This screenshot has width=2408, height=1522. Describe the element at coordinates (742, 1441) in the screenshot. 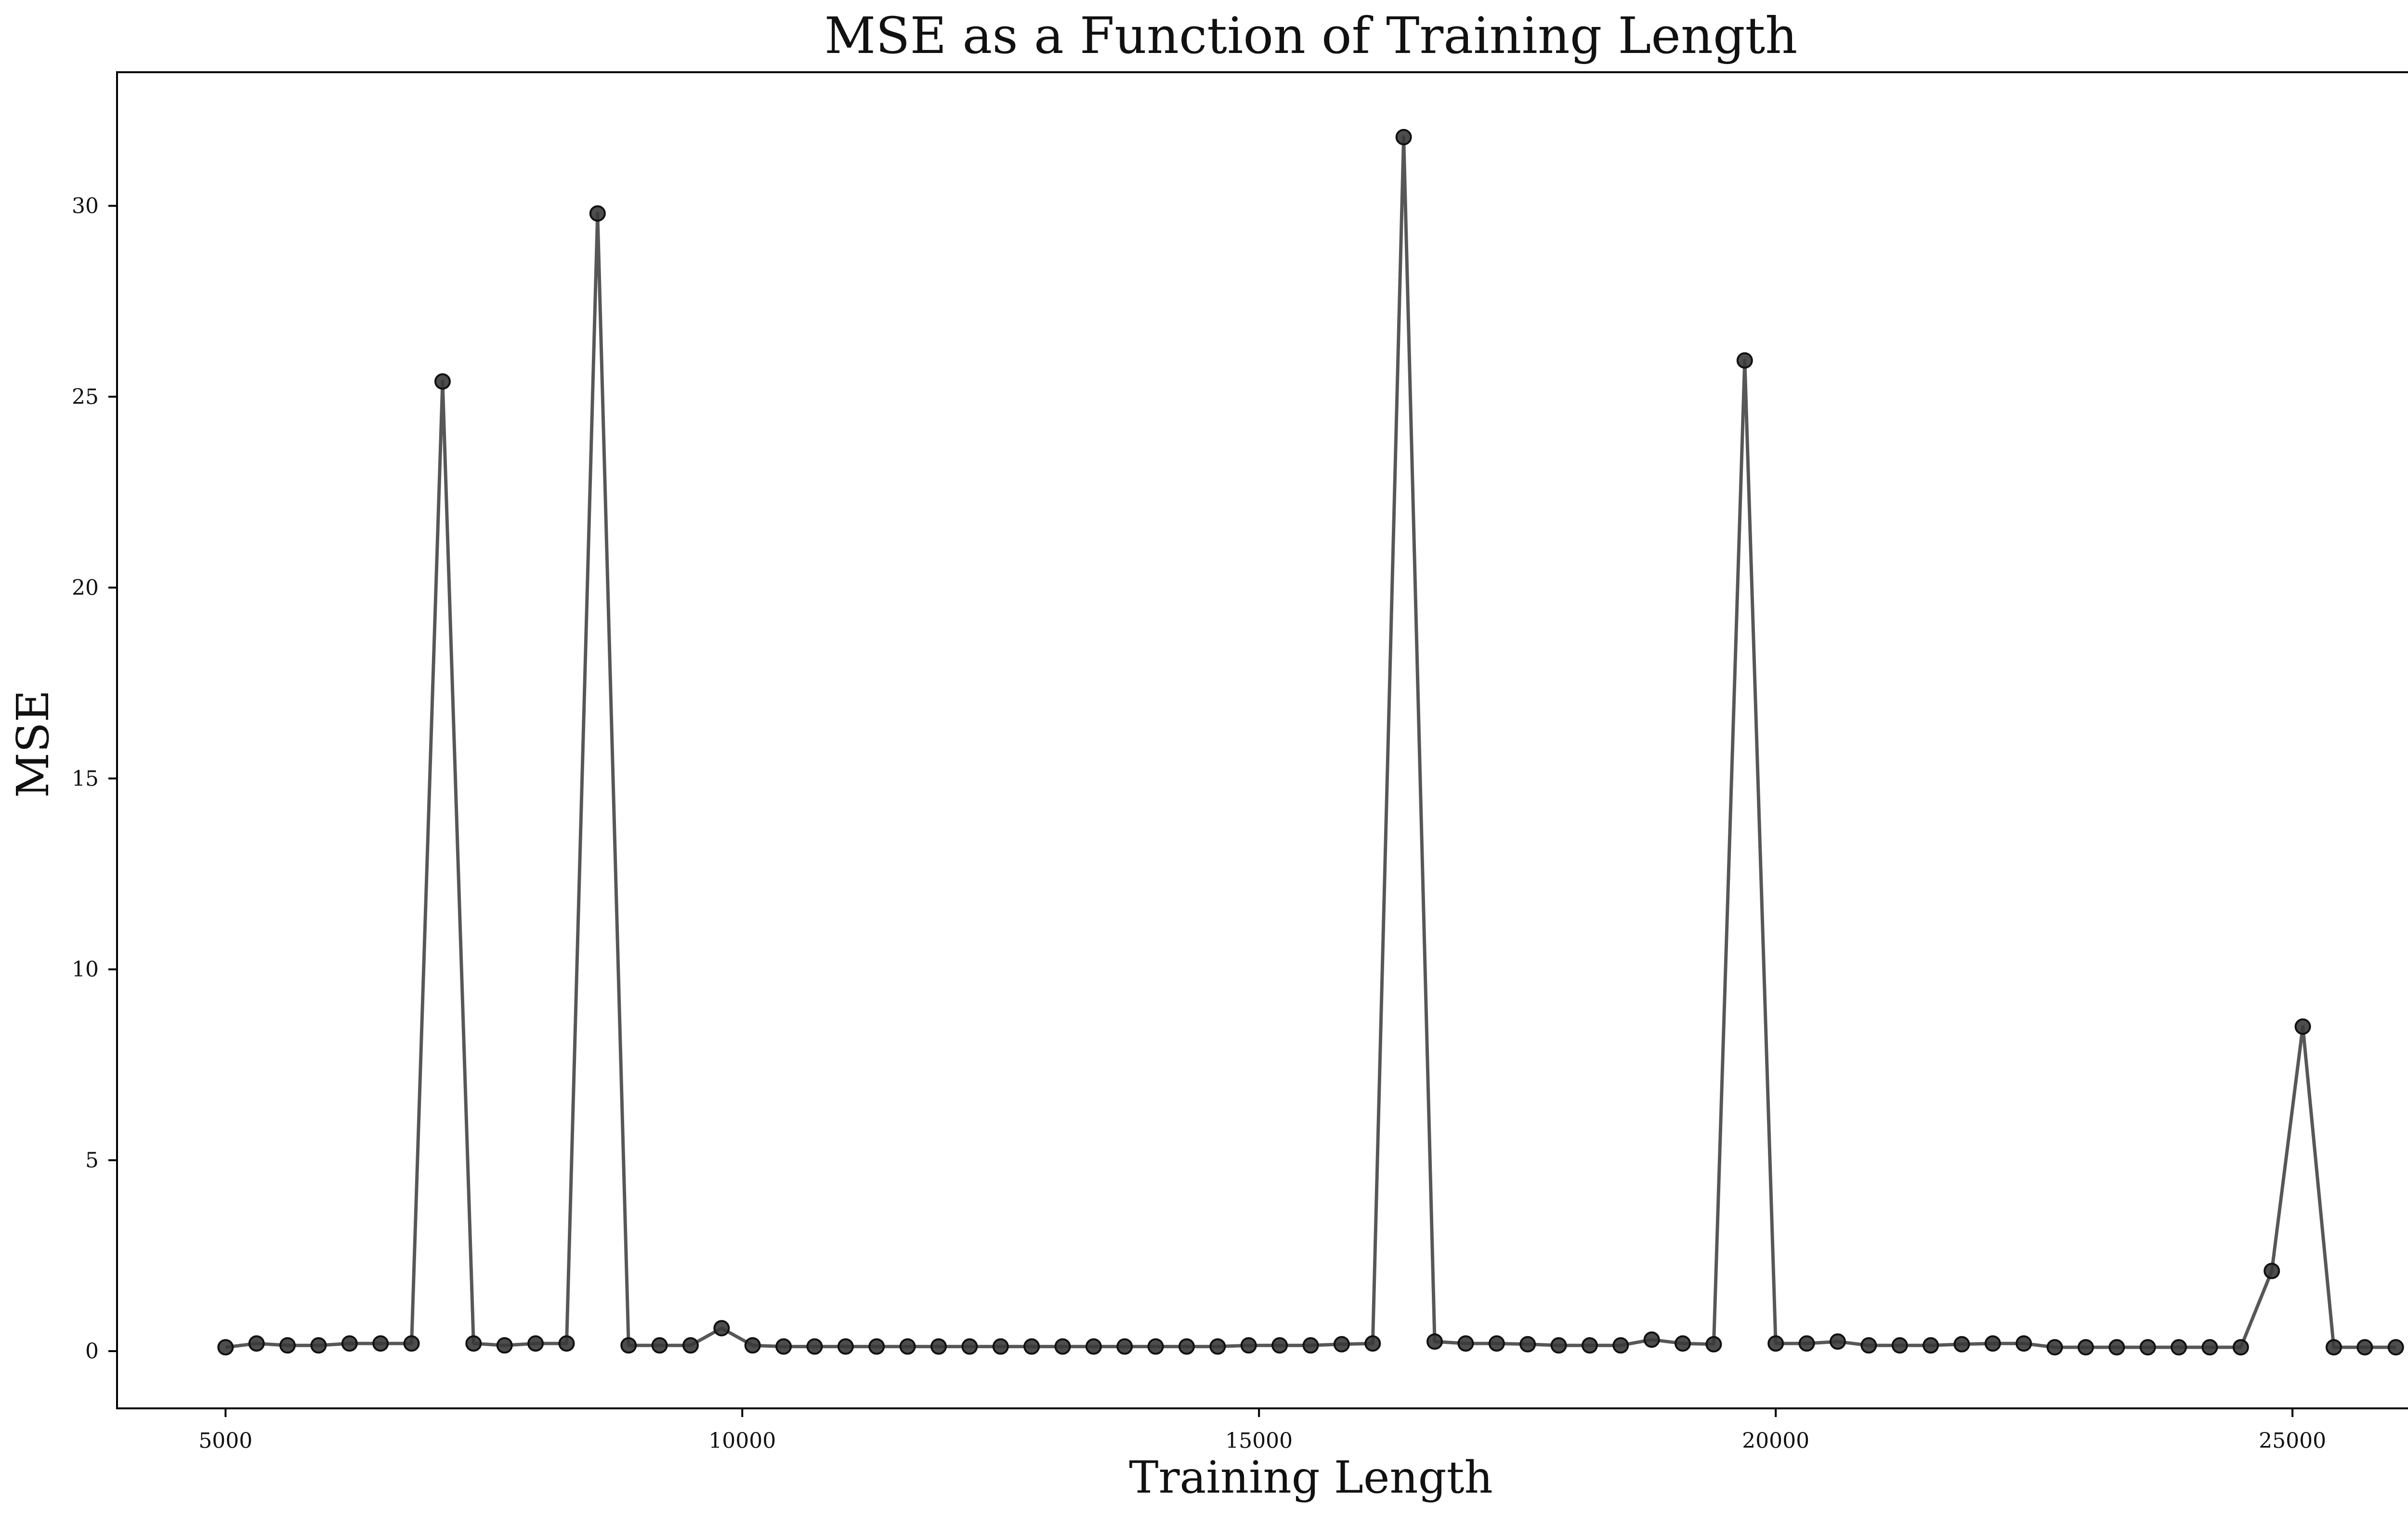

I see `x-tick-label: 10000` at that location.